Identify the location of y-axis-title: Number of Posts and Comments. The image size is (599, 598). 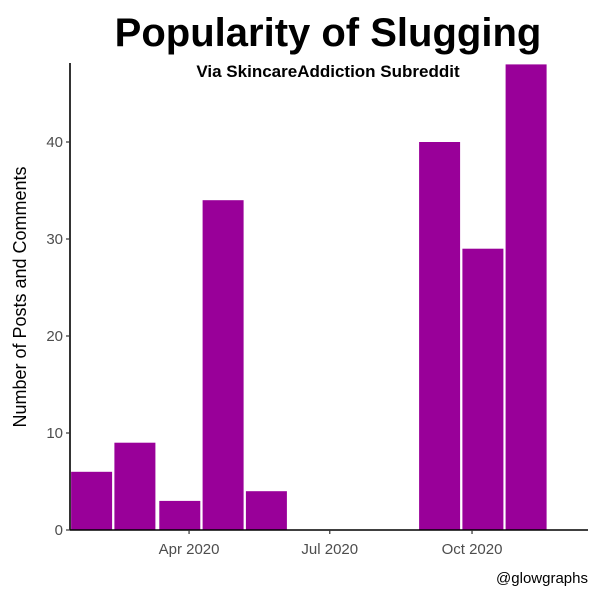
(20, 296).